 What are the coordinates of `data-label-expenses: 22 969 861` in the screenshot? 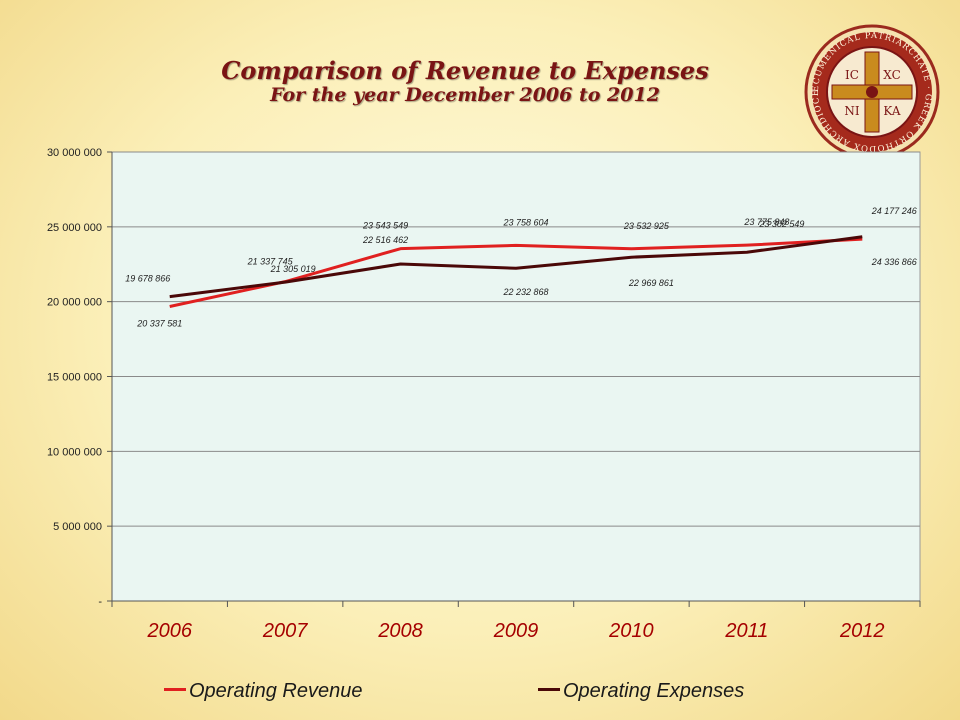 It's located at (651, 283).